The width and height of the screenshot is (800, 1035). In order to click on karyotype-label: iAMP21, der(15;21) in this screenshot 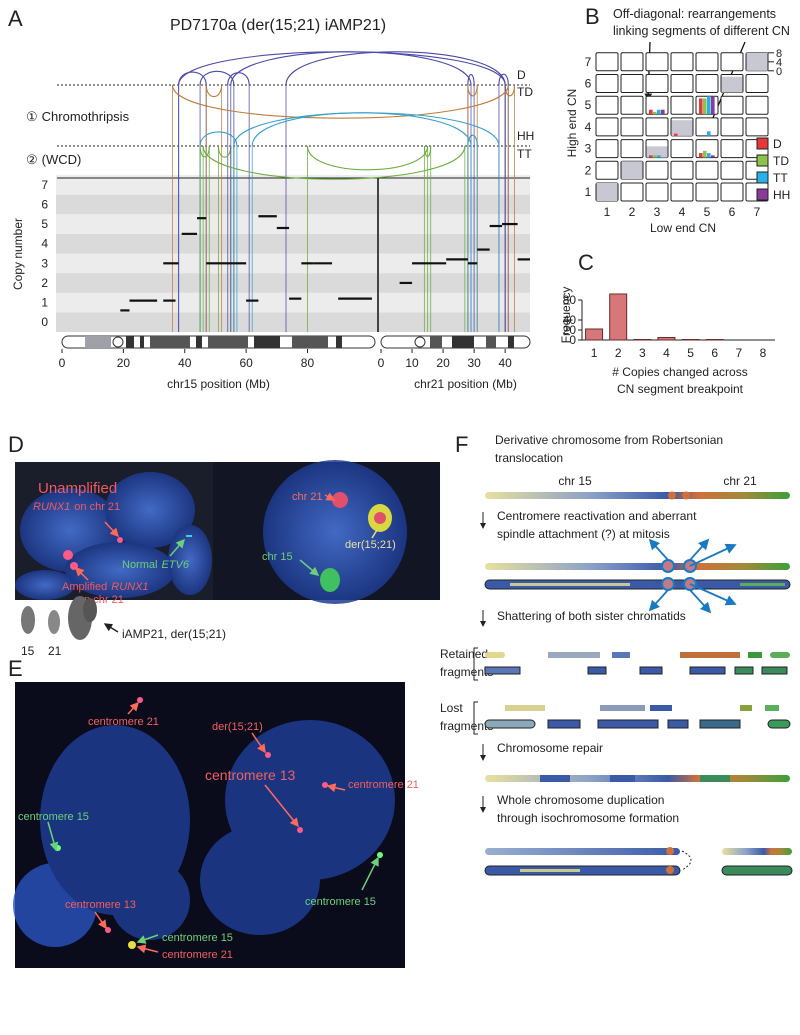, I will do `click(174, 634)`.